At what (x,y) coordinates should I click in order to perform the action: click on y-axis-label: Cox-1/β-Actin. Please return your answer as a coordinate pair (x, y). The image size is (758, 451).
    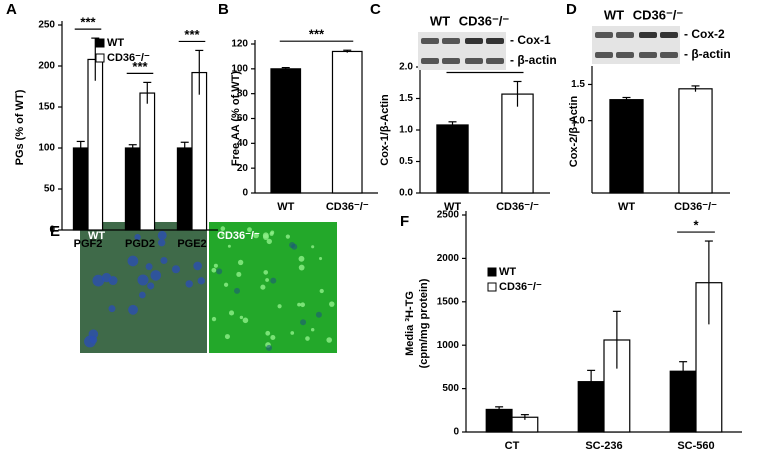
    Looking at the image, I should click on (385, 130).